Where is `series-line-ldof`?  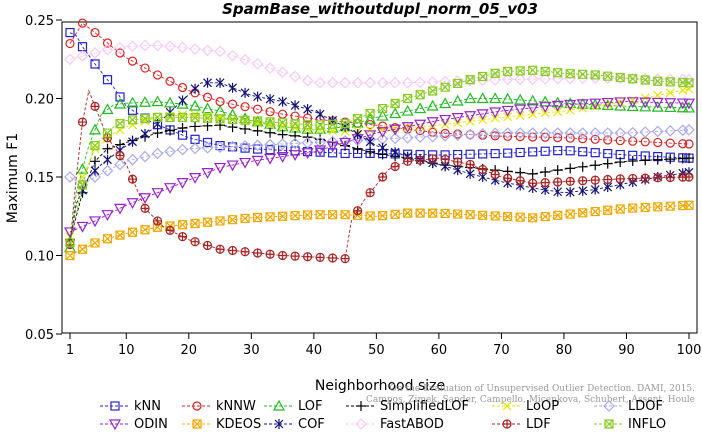 series-line-ldof is located at coordinates (379, 157).